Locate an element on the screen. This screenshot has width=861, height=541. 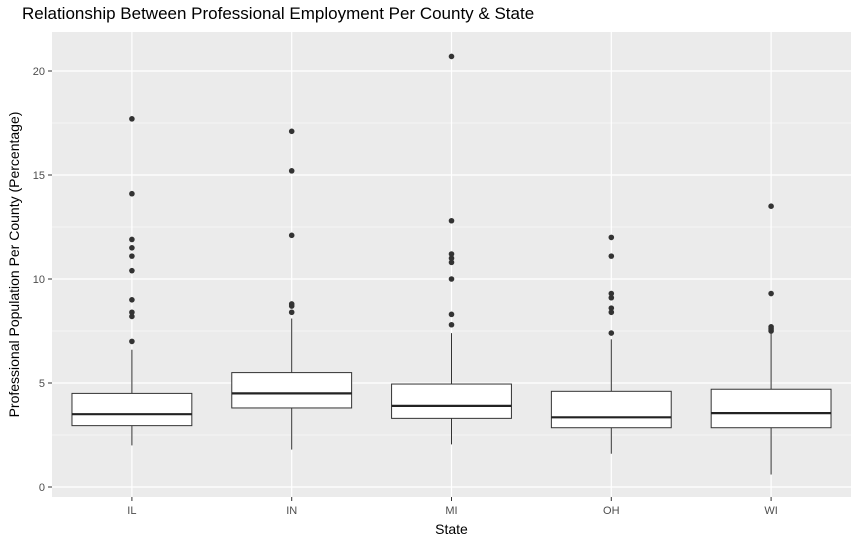
y-tick-label: 20 is located at coordinates (39, 72).